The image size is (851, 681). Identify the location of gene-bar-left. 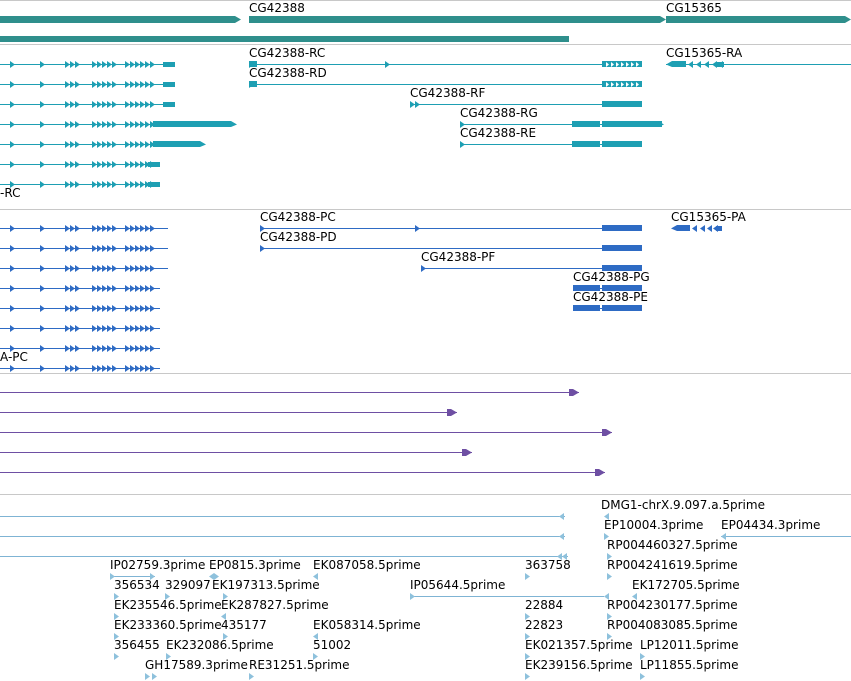
(120, 19).